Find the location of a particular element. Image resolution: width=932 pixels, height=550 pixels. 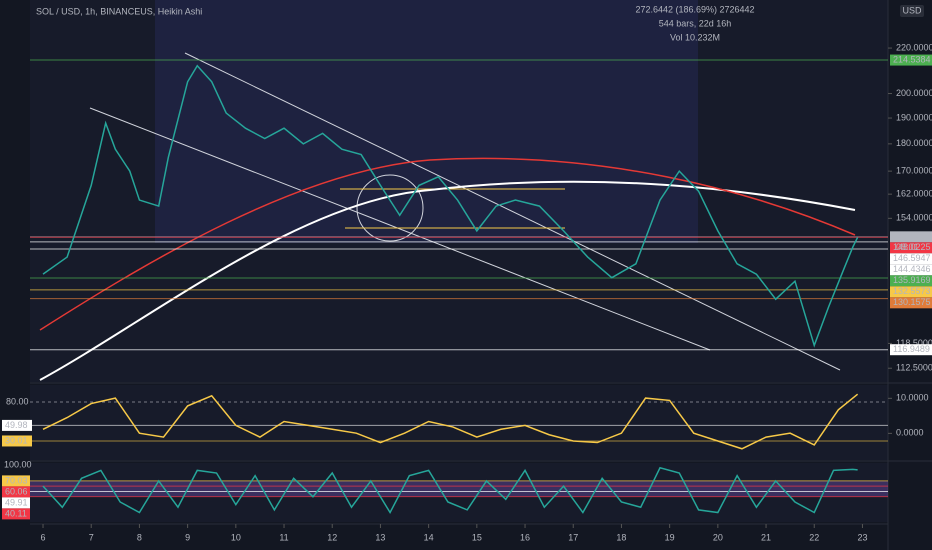

level-label: 214.5384 is located at coordinates (912, 59).